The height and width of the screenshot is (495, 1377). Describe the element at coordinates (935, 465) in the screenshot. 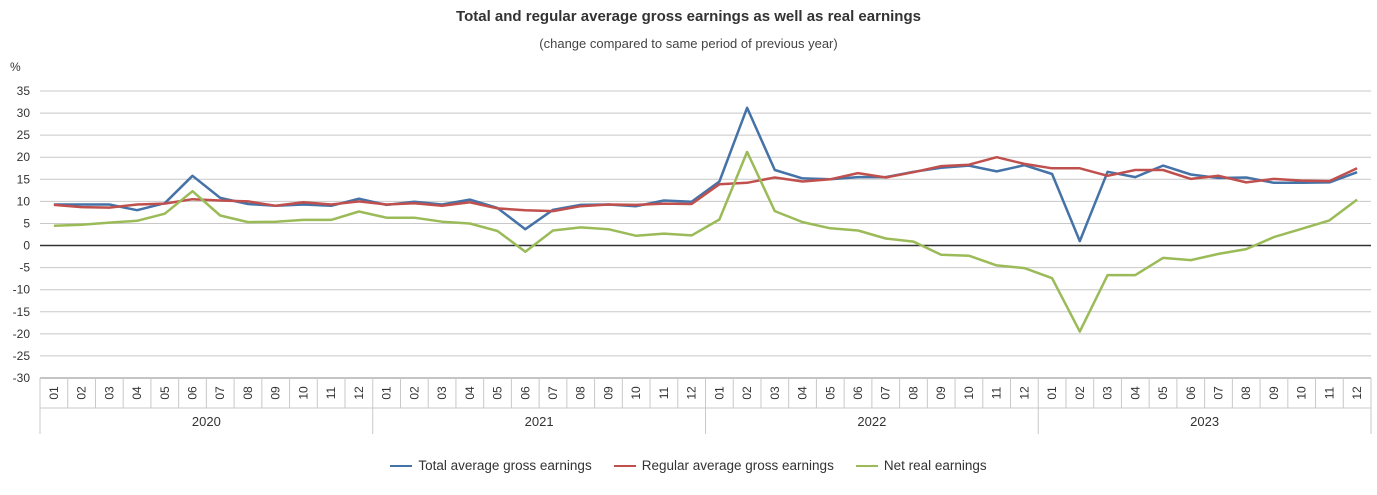

I see `legend-label: Net real earnings` at that location.